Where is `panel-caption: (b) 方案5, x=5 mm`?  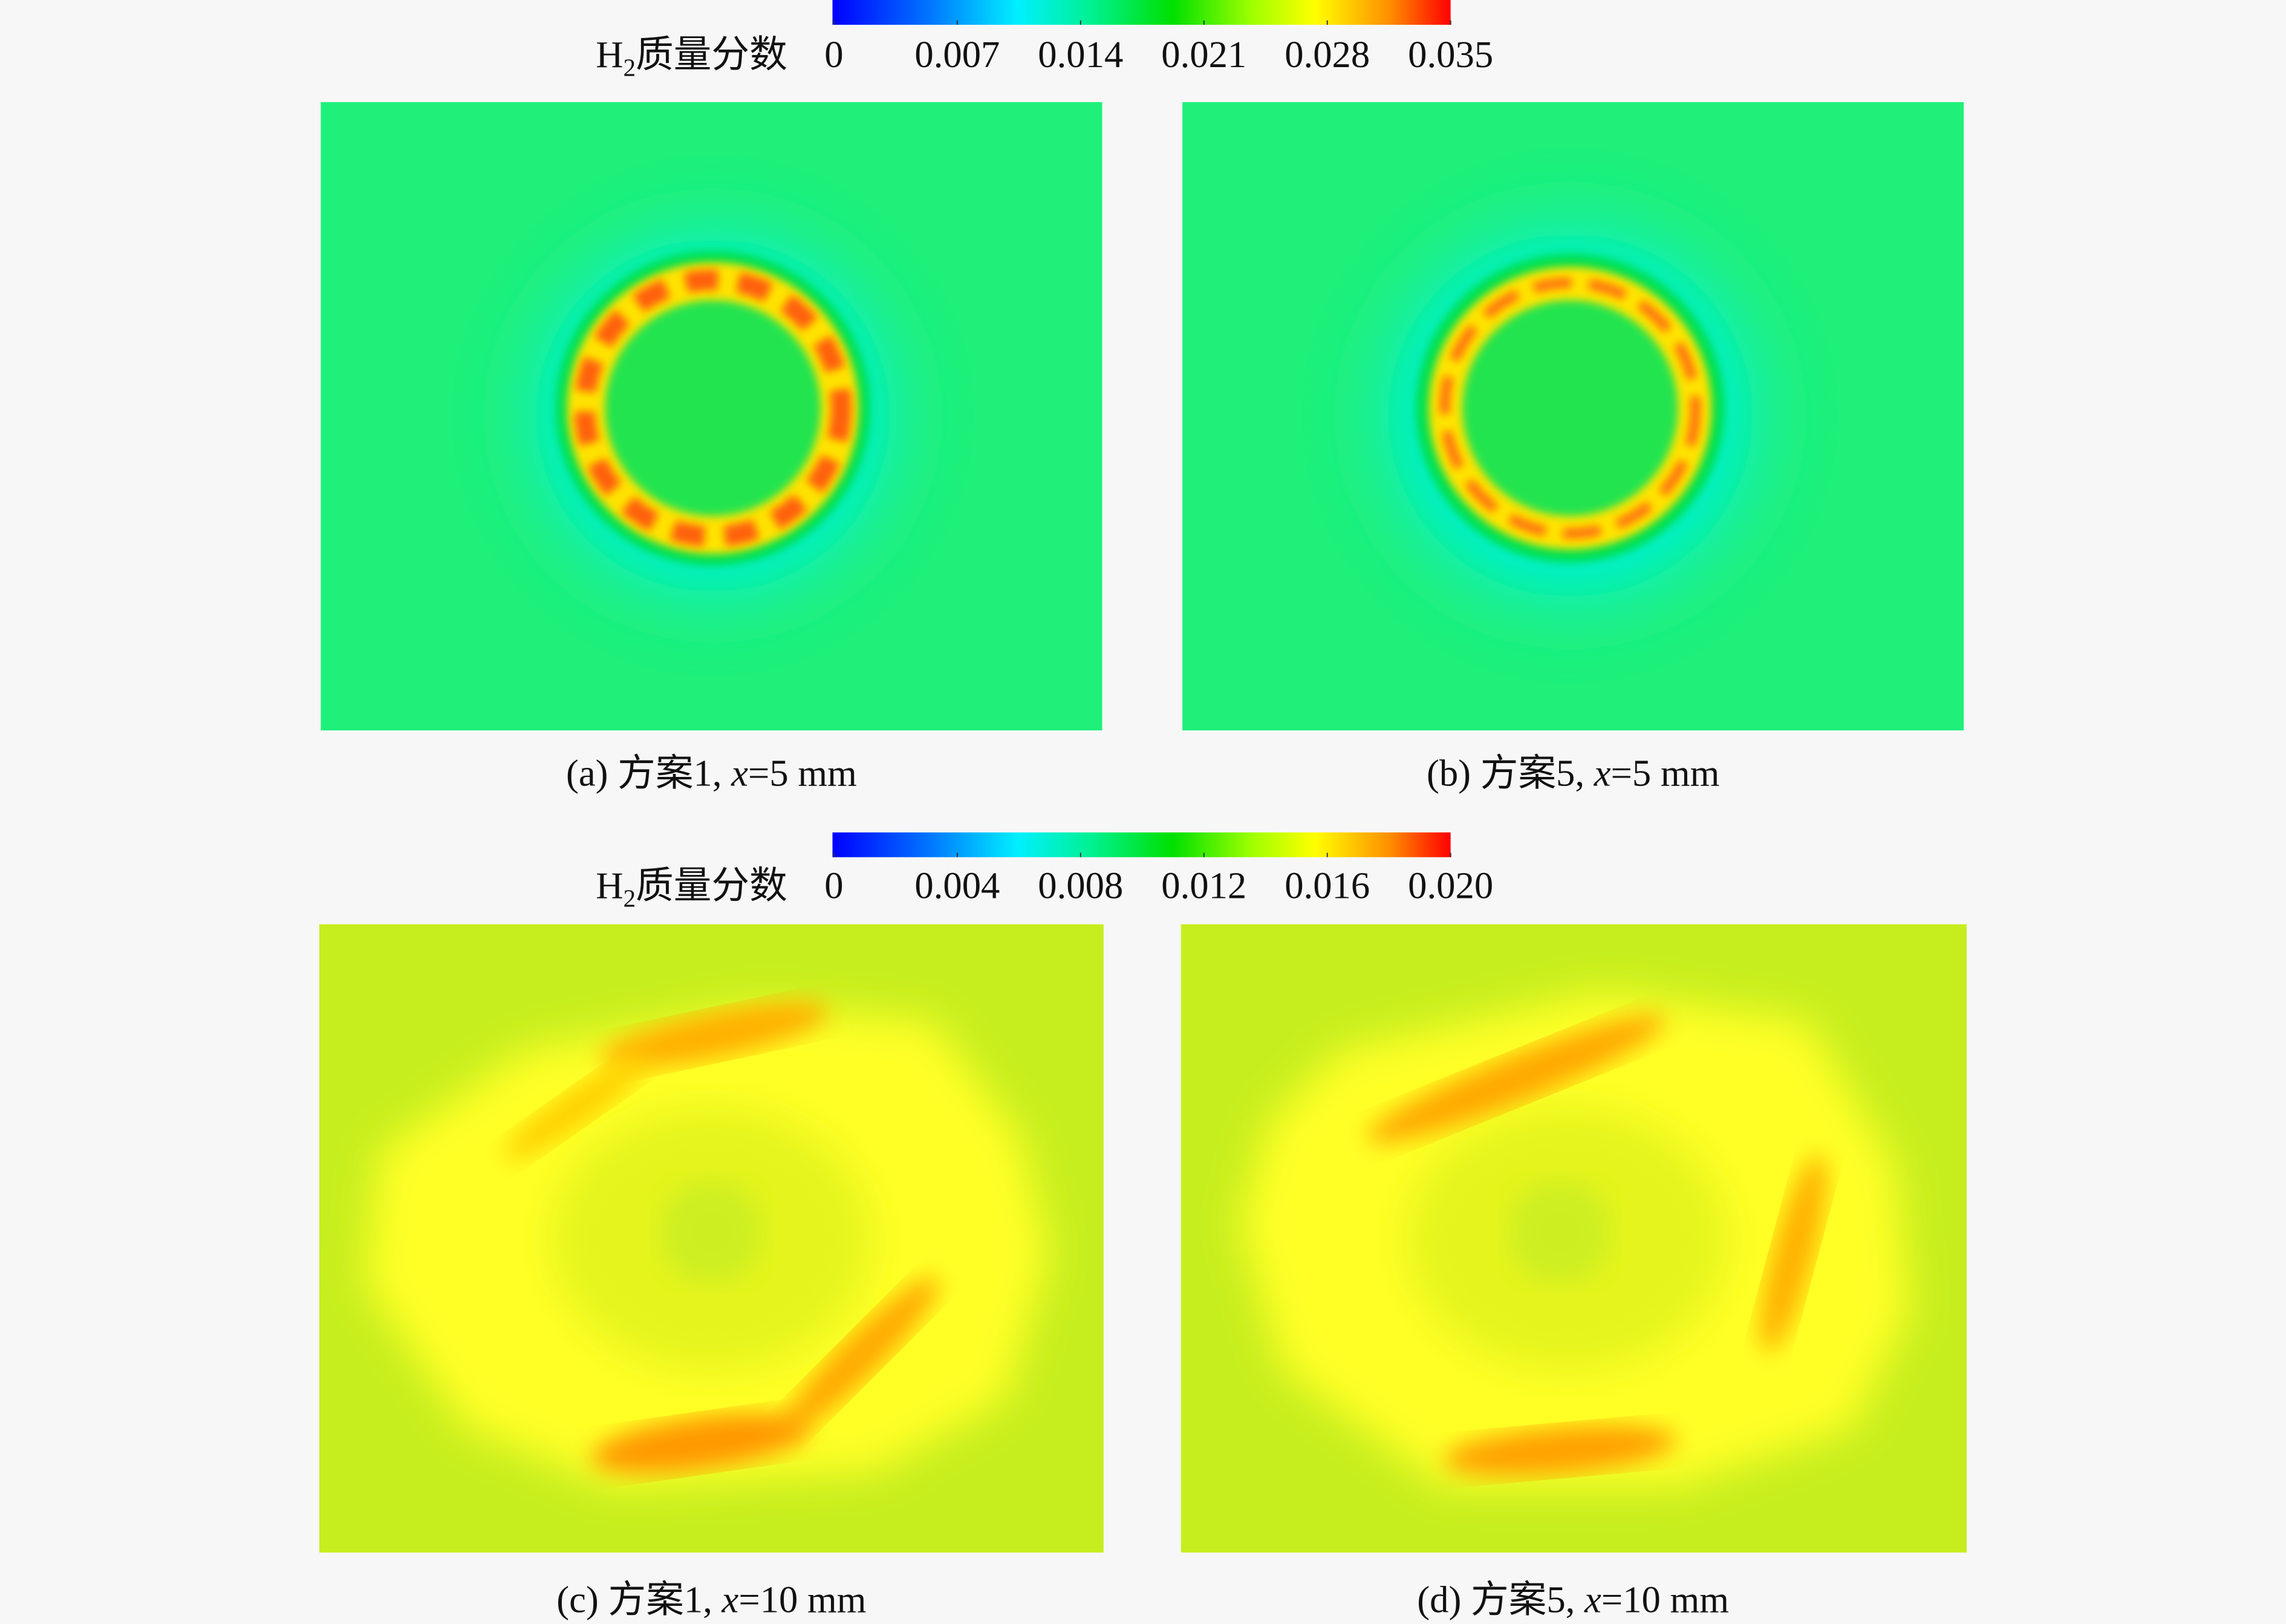
panel-caption: (b) 方案5, x=5 mm is located at coordinates (1573, 773).